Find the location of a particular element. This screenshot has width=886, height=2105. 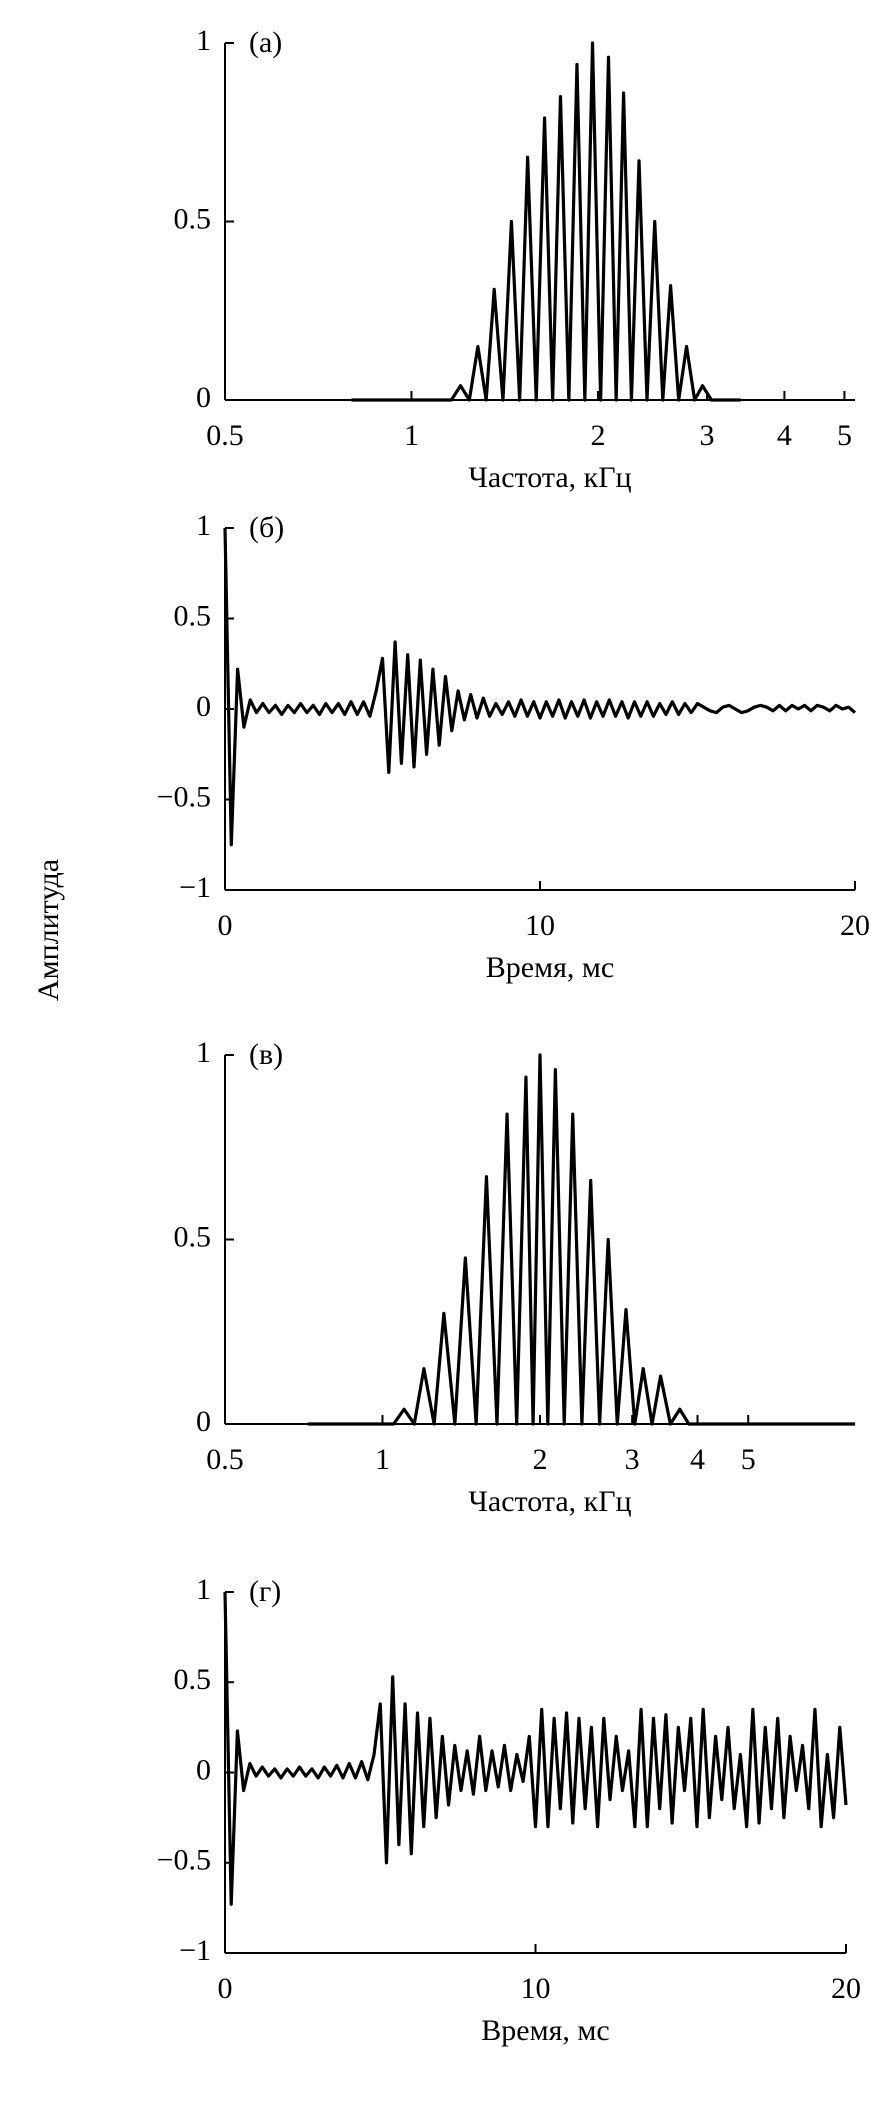

panel-label: (б) is located at coordinates (266, 527).